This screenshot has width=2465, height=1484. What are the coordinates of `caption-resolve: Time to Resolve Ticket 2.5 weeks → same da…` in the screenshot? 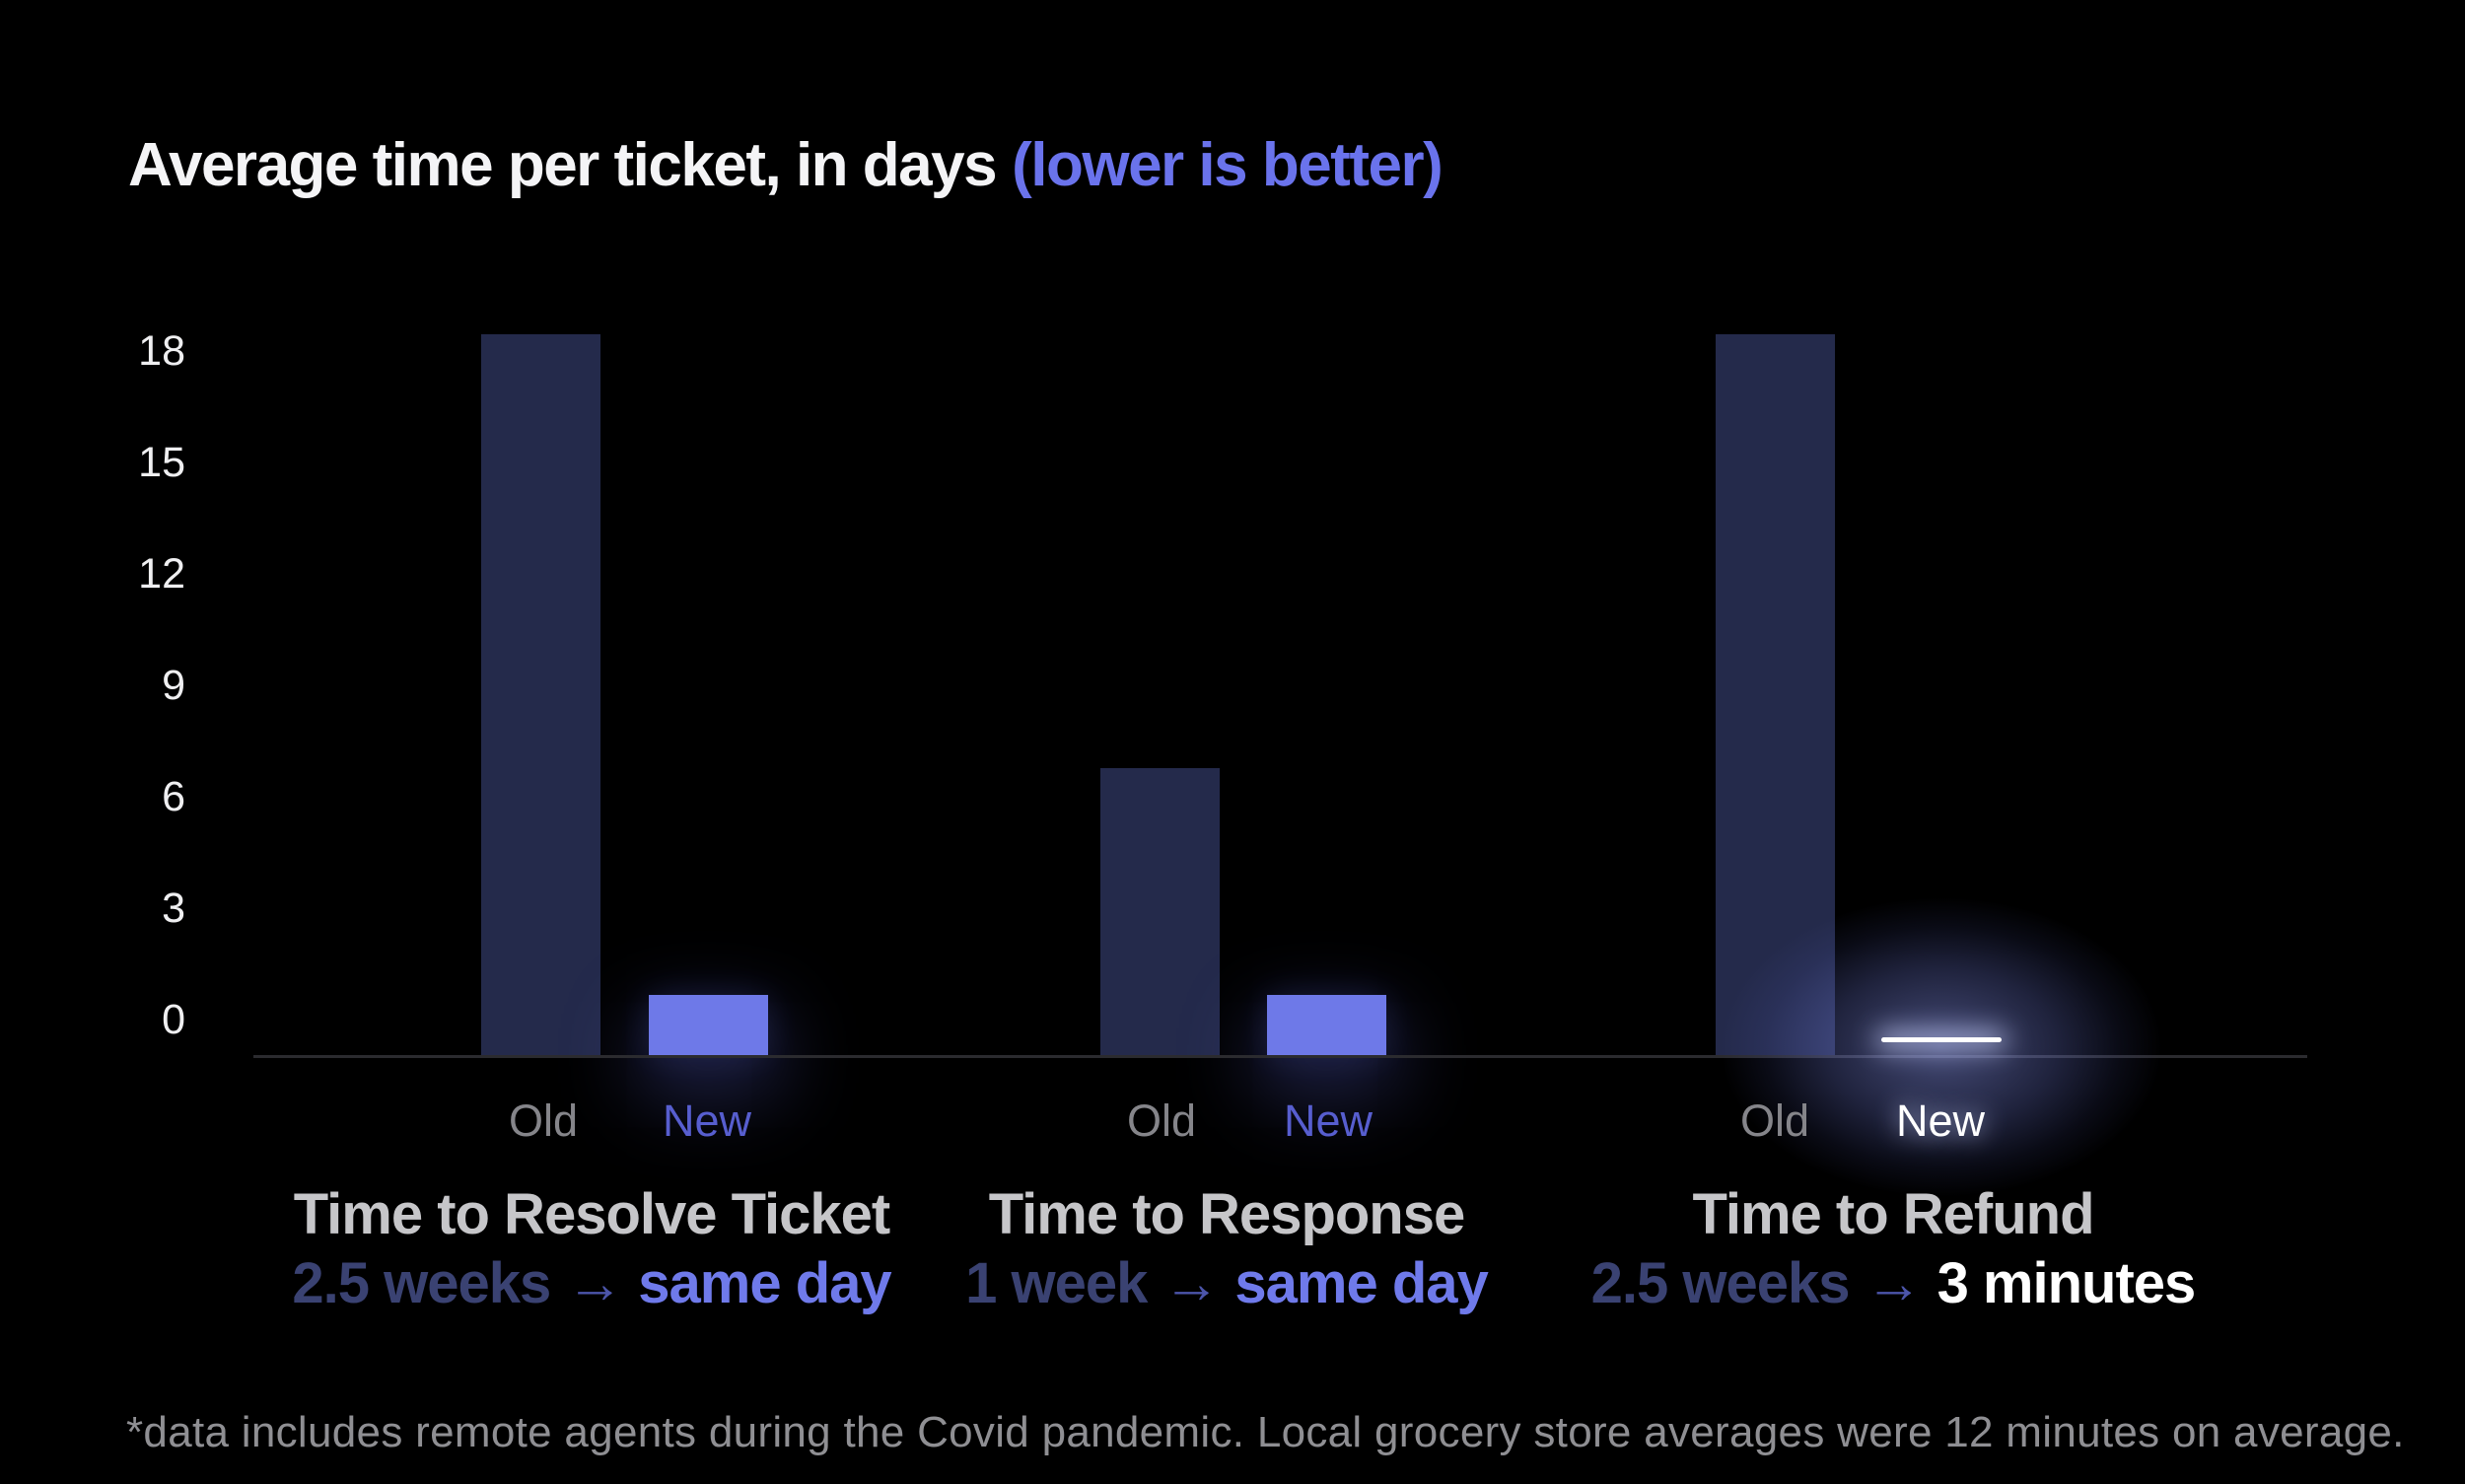 It's located at (591, 1249).